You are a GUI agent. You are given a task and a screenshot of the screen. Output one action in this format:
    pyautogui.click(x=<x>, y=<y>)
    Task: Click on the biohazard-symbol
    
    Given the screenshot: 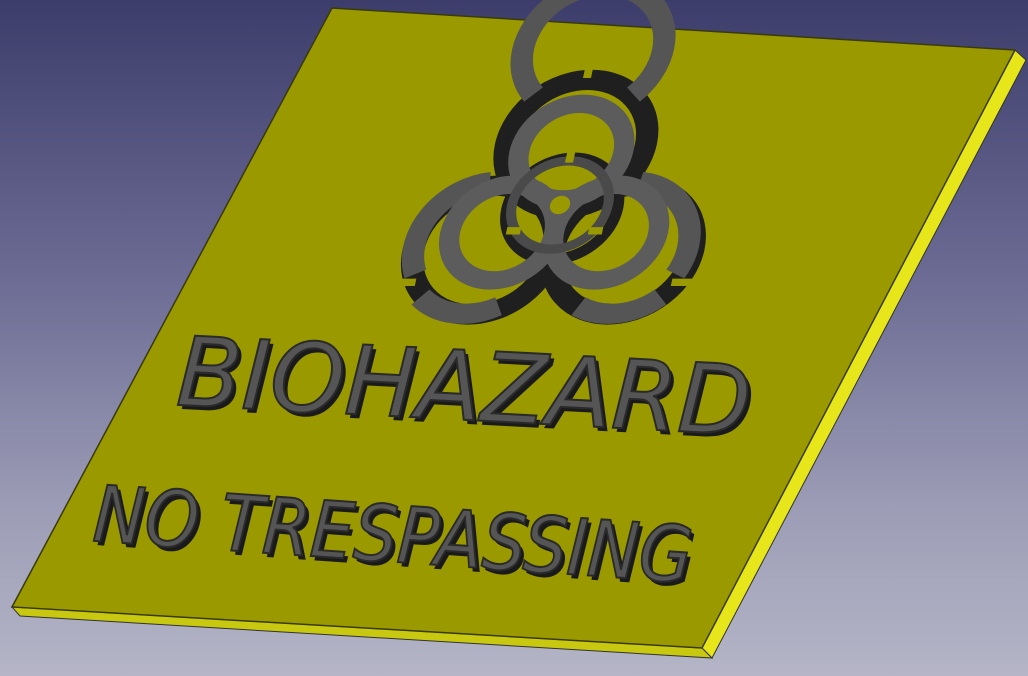 What is the action you would take?
    pyautogui.click(x=549, y=162)
    